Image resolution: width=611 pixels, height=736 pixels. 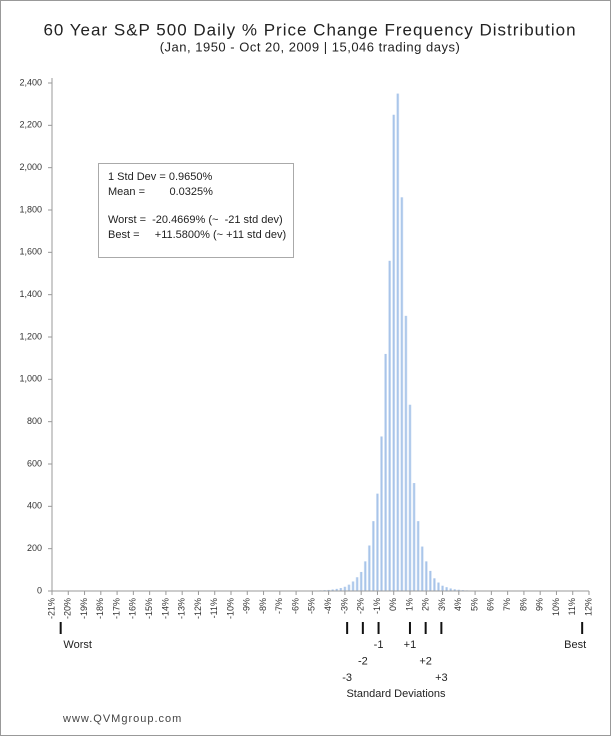 What do you see at coordinates (363, 661) in the screenshot?
I see `marker-label: -2` at bounding box center [363, 661].